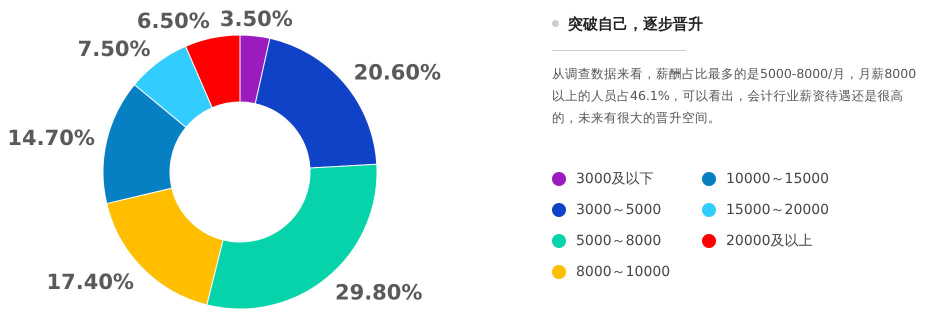 The width and height of the screenshot is (929, 330). Describe the element at coordinates (114, 49) in the screenshot. I see `data-label: 7.50%` at that location.